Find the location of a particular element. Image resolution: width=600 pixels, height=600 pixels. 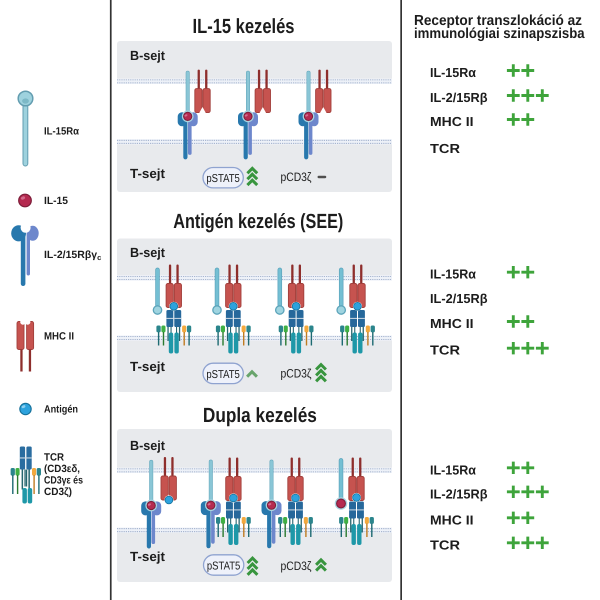

svg-text: Receptor transzlokáció az is located at coordinates (498, 21).